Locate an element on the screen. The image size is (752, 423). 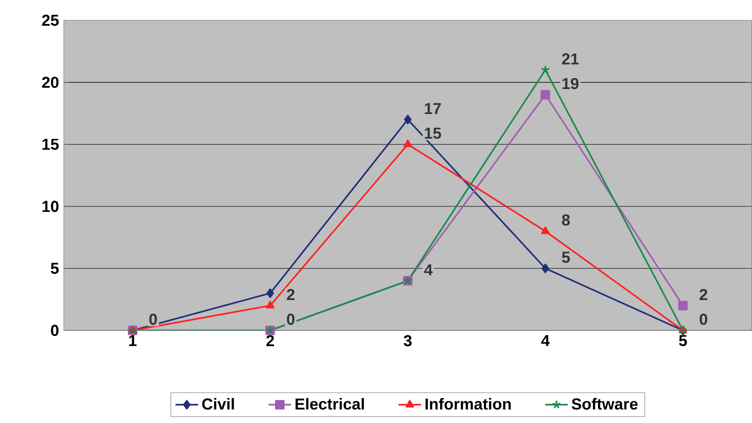
y-tick-label: 10 is located at coordinates (50, 206).